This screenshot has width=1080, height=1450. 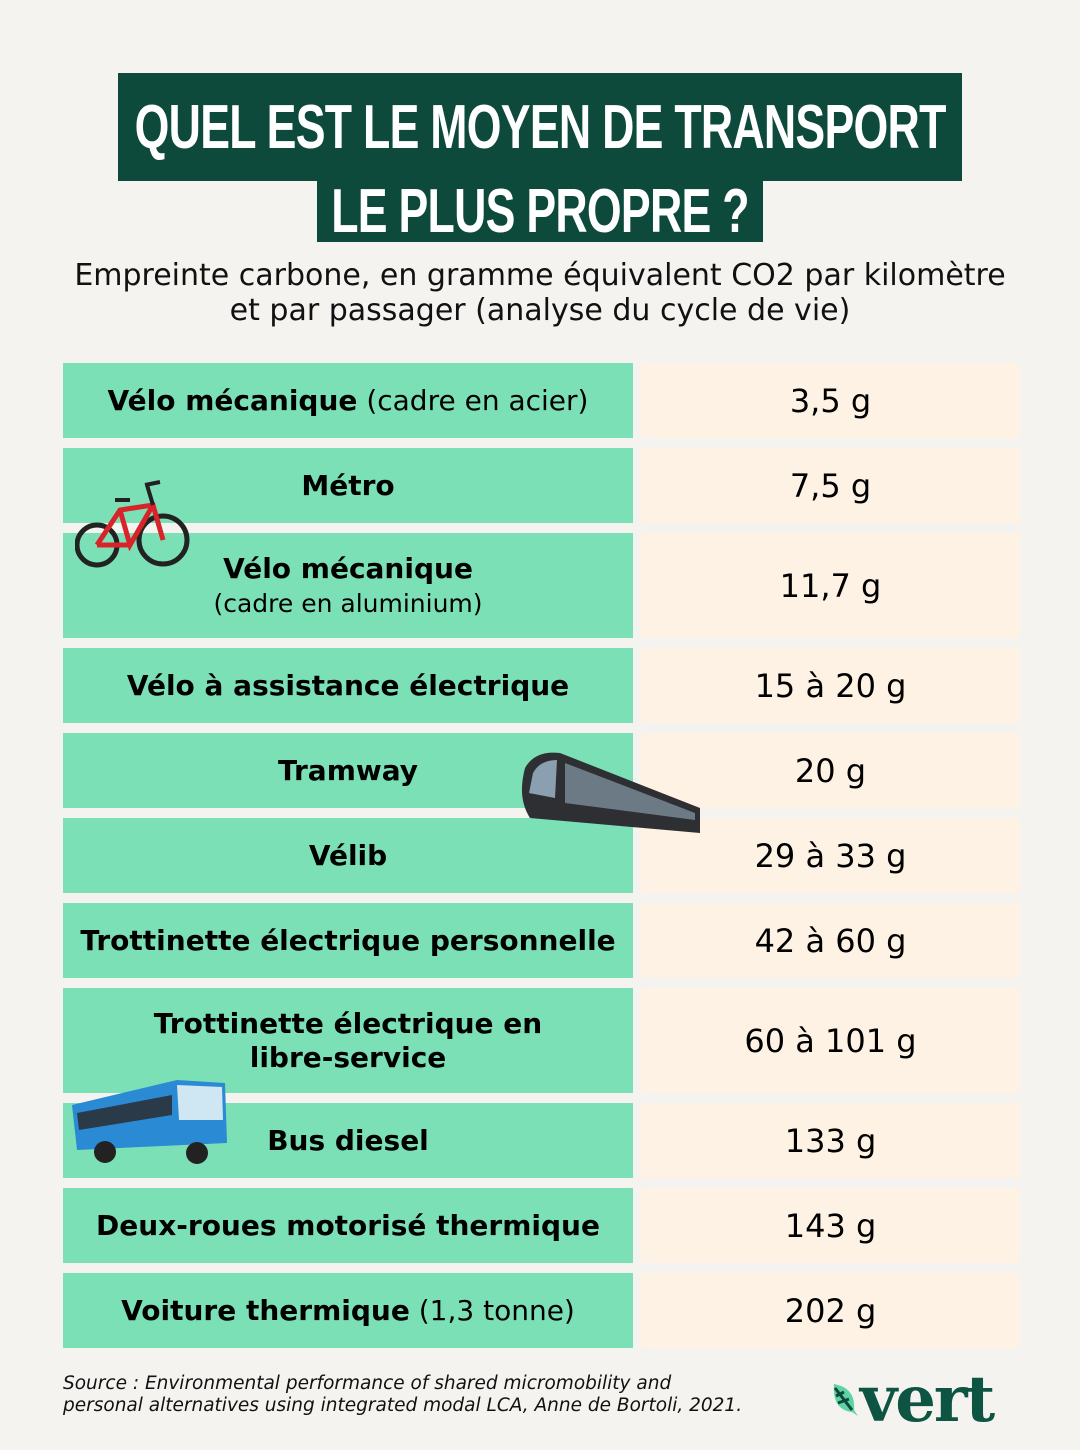 I want to click on row-label: Vélib, so click(x=348, y=855).